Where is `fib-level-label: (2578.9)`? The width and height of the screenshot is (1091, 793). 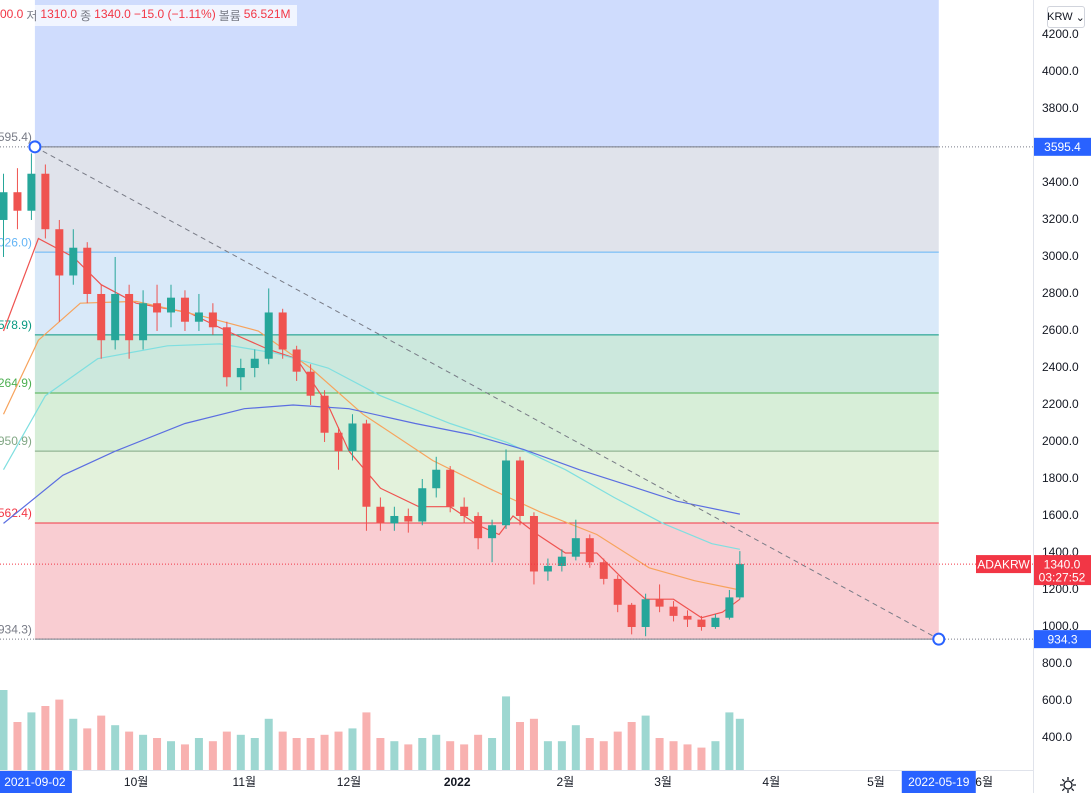 fib-level-label: (2578.9) is located at coordinates (16, 325).